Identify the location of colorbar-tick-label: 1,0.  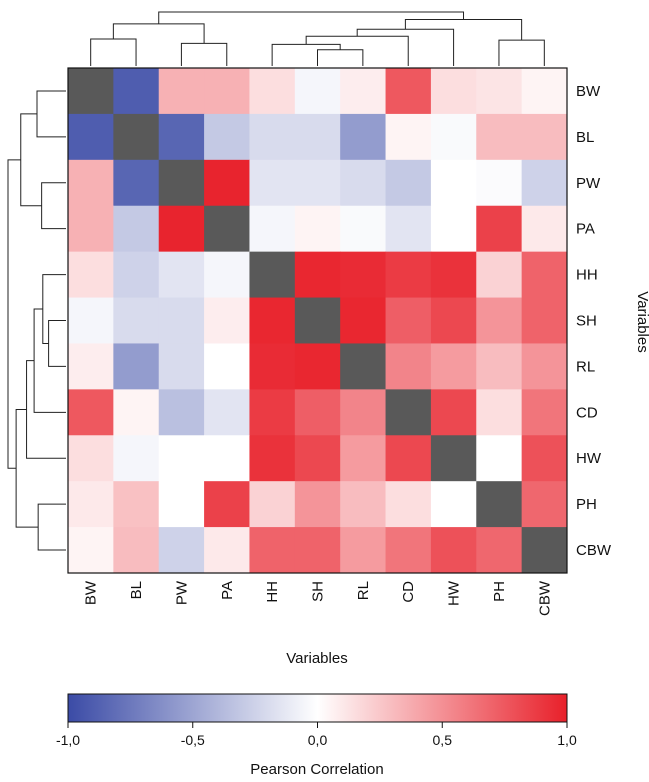
(567, 740).